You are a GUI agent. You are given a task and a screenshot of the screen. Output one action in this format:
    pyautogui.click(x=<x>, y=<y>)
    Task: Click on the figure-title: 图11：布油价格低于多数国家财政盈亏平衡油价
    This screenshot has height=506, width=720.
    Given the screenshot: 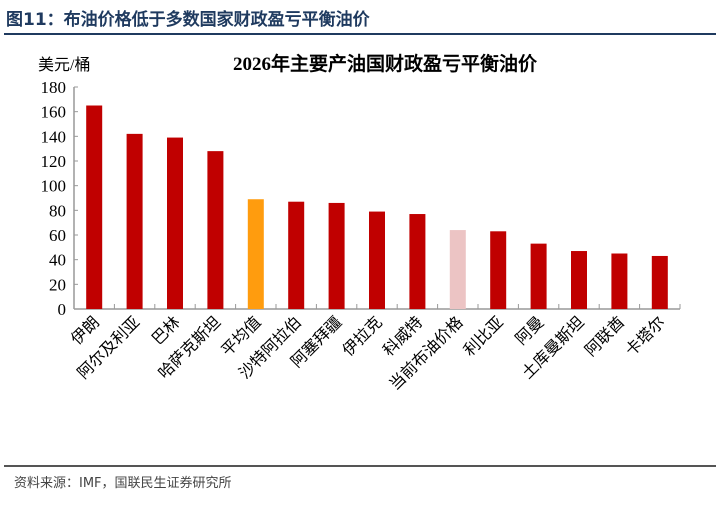 What is the action you would take?
    pyautogui.click(x=188, y=20)
    